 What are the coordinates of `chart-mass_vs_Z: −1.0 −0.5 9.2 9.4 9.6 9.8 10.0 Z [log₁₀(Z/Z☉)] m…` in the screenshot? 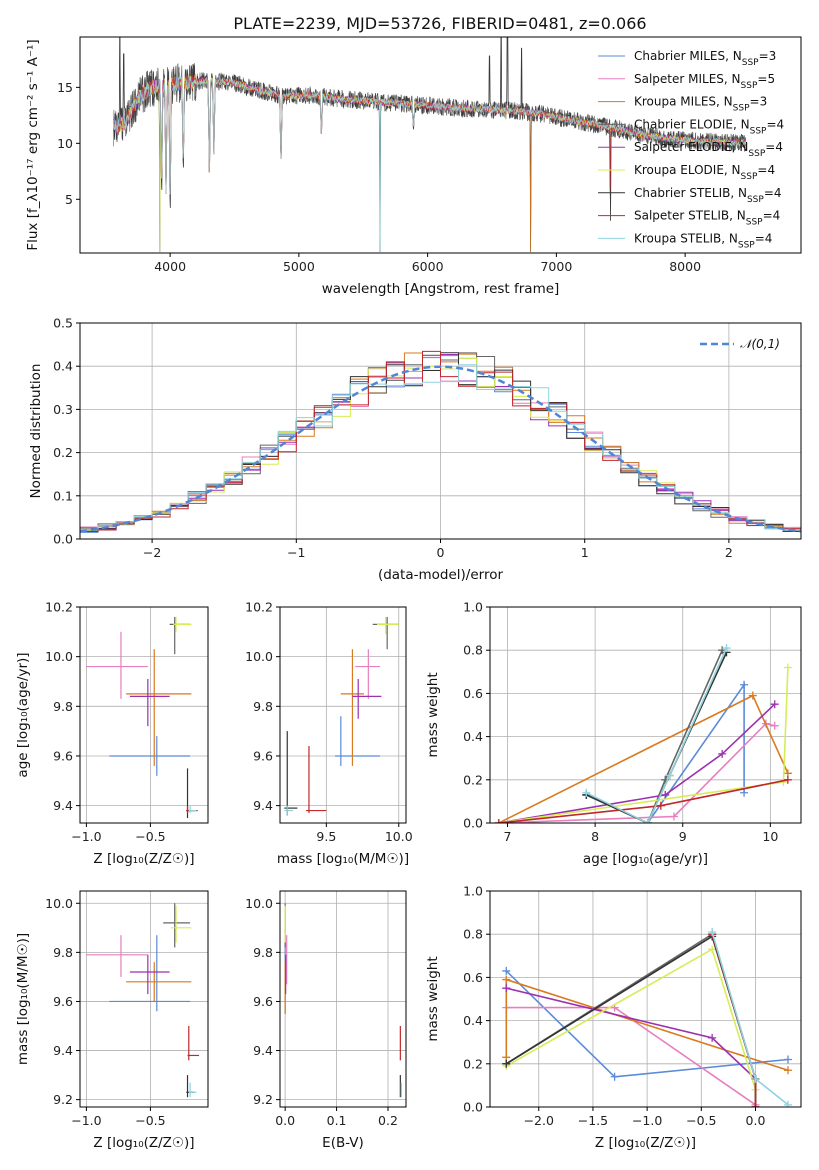 It's located at (112, 1020).